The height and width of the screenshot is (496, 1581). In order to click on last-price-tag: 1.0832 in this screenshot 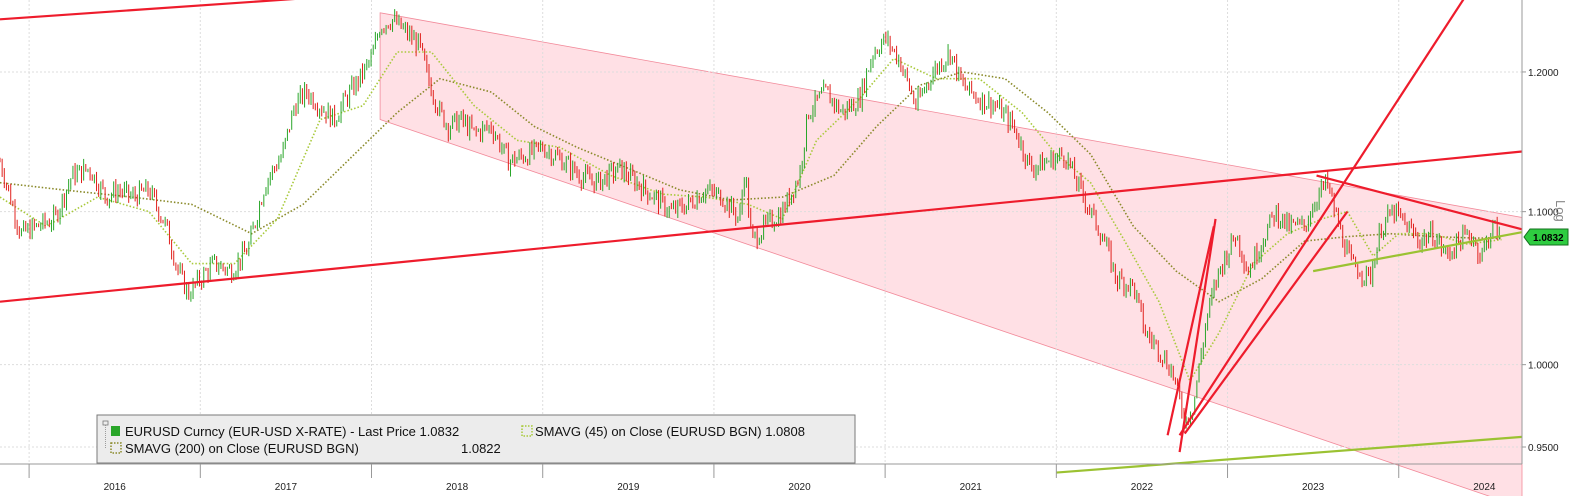, I will do `click(1546, 237)`.